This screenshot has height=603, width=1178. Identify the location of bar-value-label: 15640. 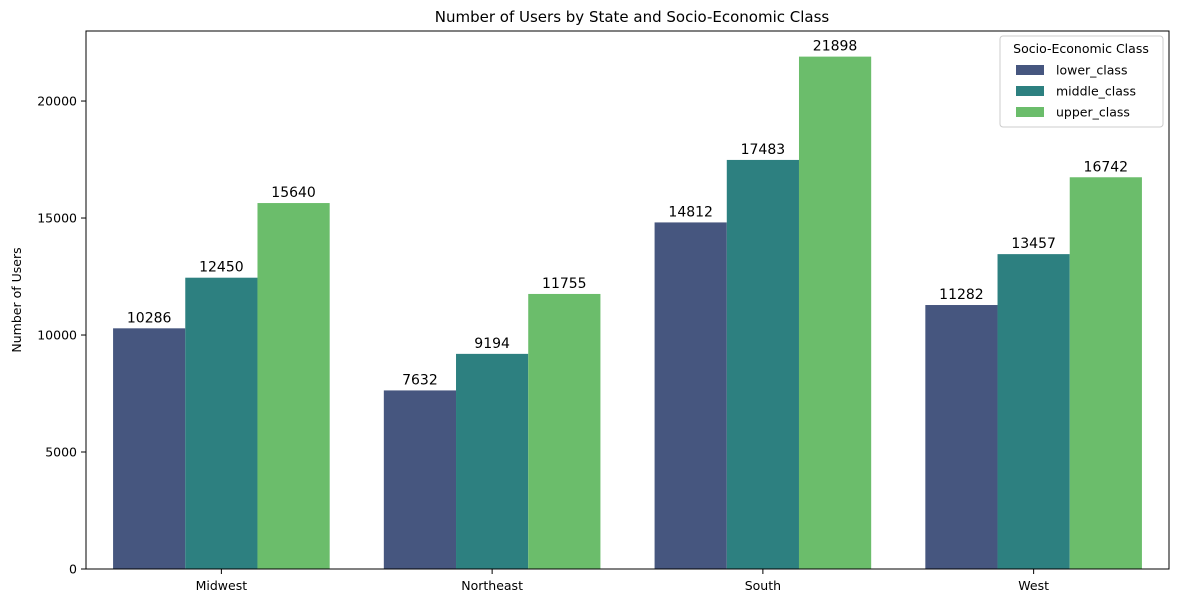
(293, 193).